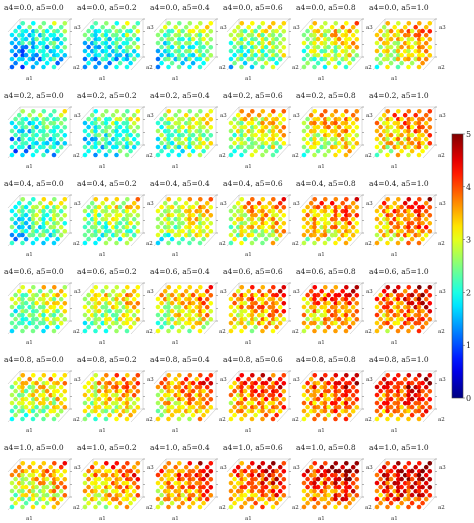  Describe the element at coordinates (290, 214) in the screenshot. I see `axis-ticks` at that location.